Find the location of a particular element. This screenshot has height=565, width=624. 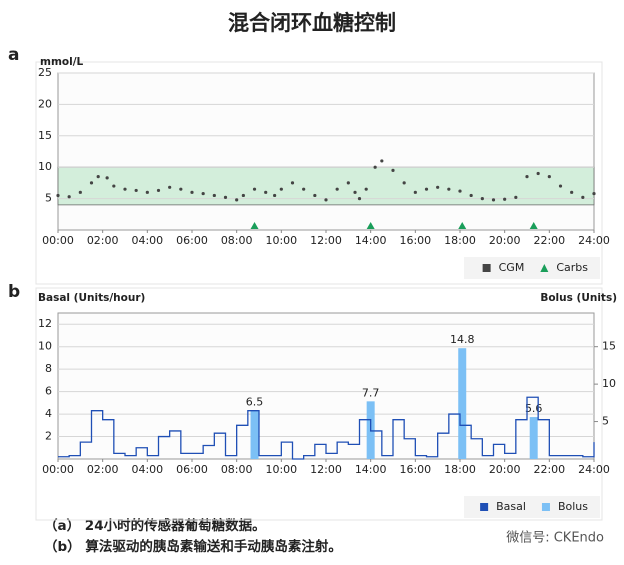

y-tick-label: 2 is located at coordinates (48, 436).